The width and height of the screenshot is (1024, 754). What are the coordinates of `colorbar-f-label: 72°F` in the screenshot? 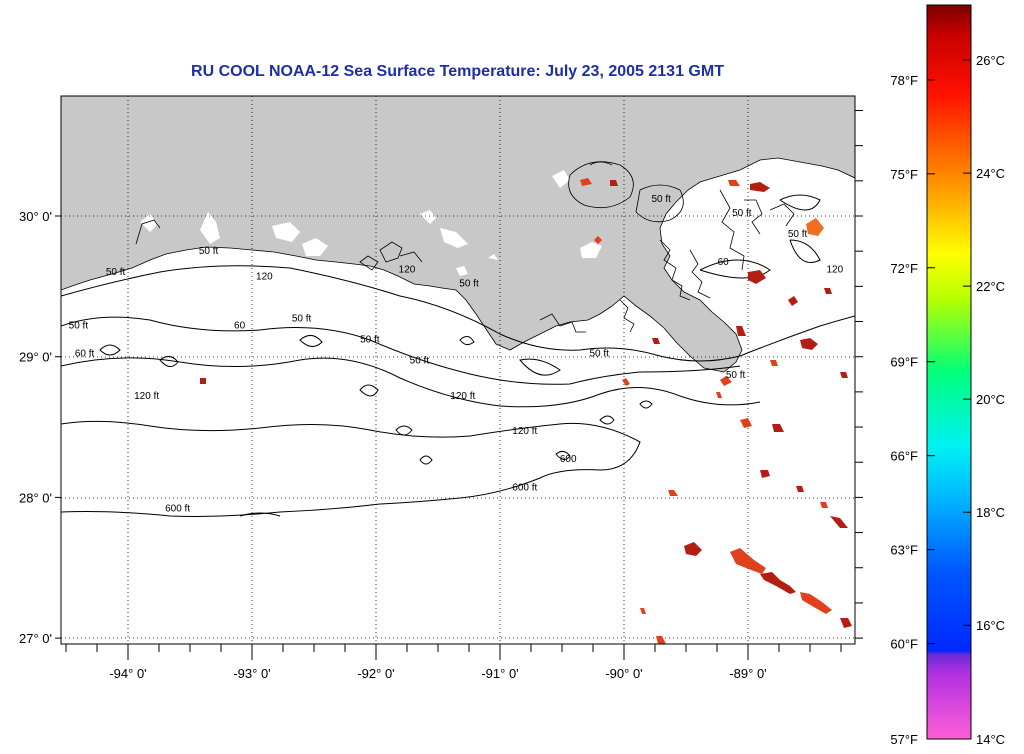 It's located at (904, 268).